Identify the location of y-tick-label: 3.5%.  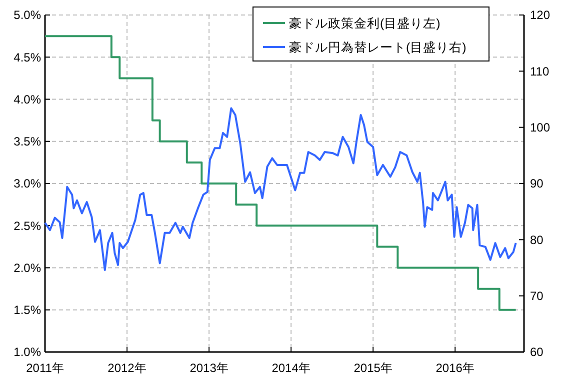
(28, 141).